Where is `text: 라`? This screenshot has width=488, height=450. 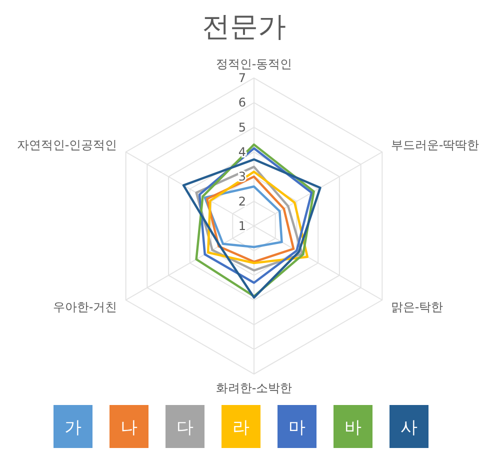 text: 라 is located at coordinates (241, 428).